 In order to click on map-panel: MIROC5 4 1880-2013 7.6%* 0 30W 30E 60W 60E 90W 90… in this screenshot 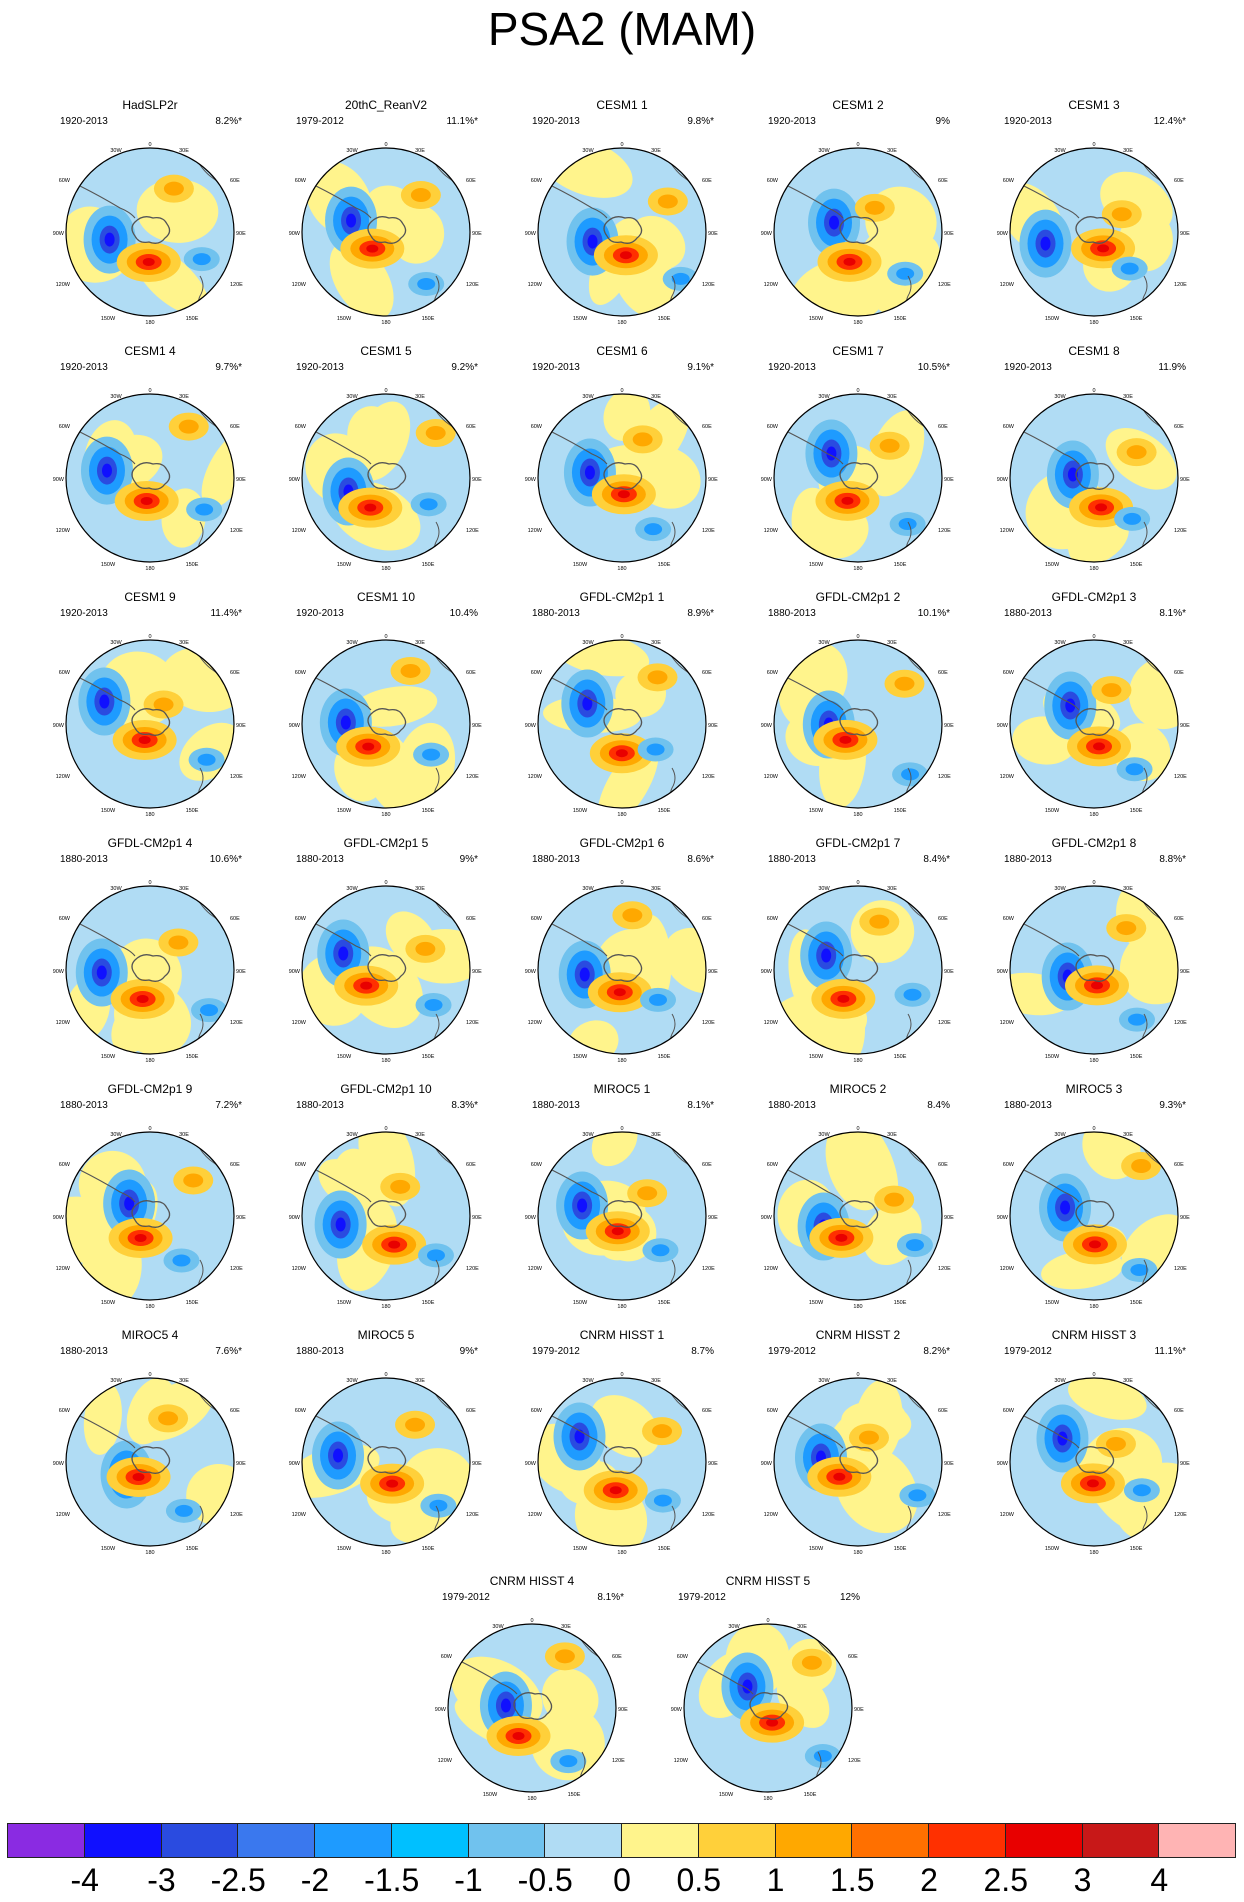, I will do `click(160, 1442)`.